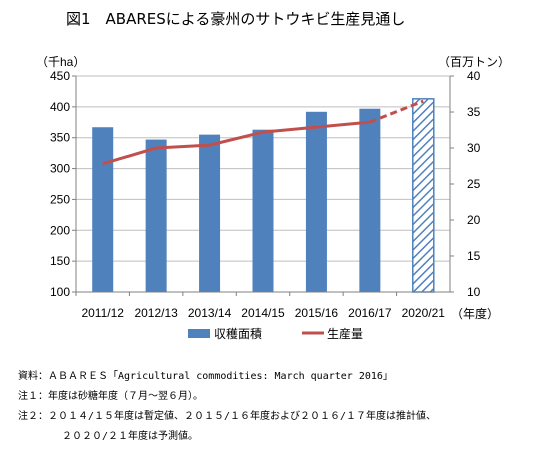 This screenshot has width=538, height=451. What do you see at coordinates (60, 62) in the screenshot?
I see `left-axis-unit: （千ha）` at bounding box center [60, 62].